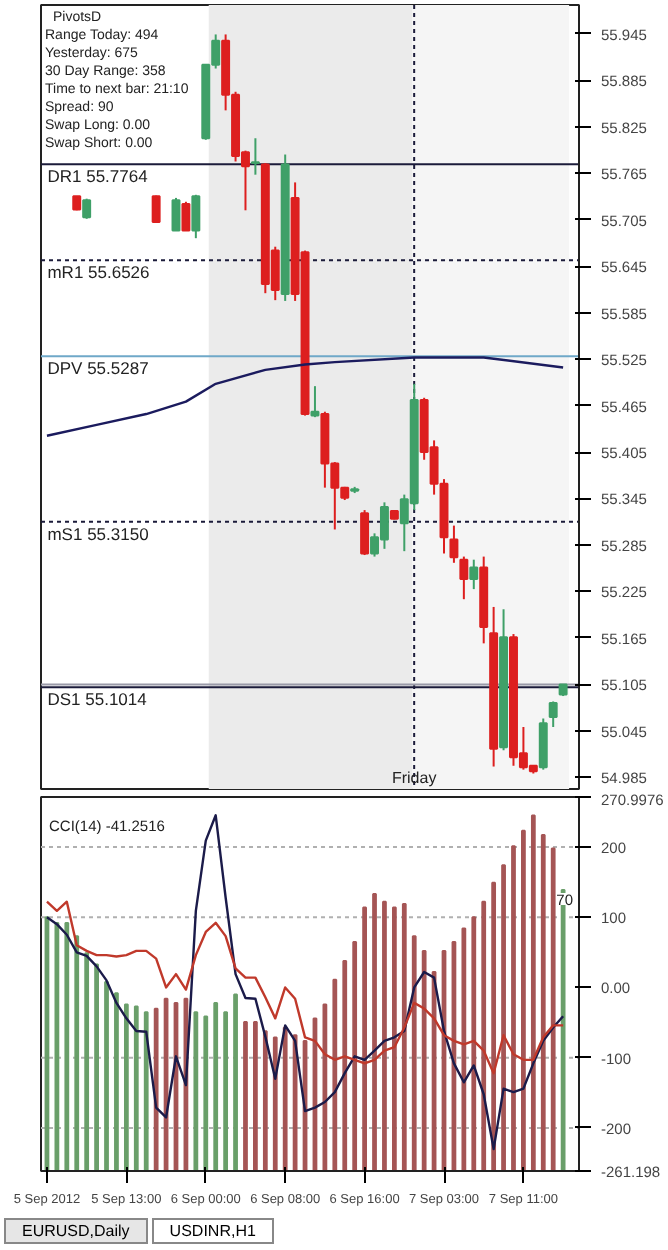  What do you see at coordinates (97, 699) in the screenshot?
I see `ref-line-label: DS1 55.1014` at bounding box center [97, 699].